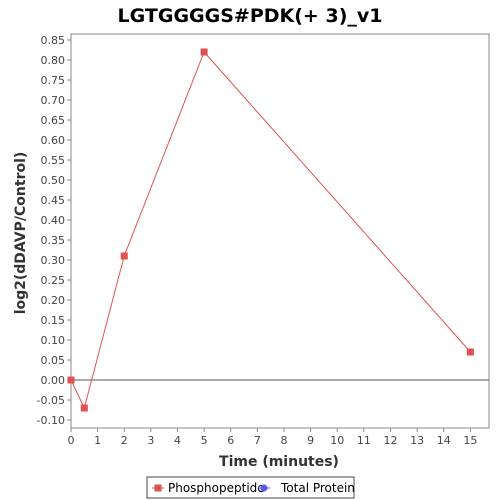 The height and width of the screenshot is (500, 500). I want to click on y-tick-label: 0.55, so click(53, 160).